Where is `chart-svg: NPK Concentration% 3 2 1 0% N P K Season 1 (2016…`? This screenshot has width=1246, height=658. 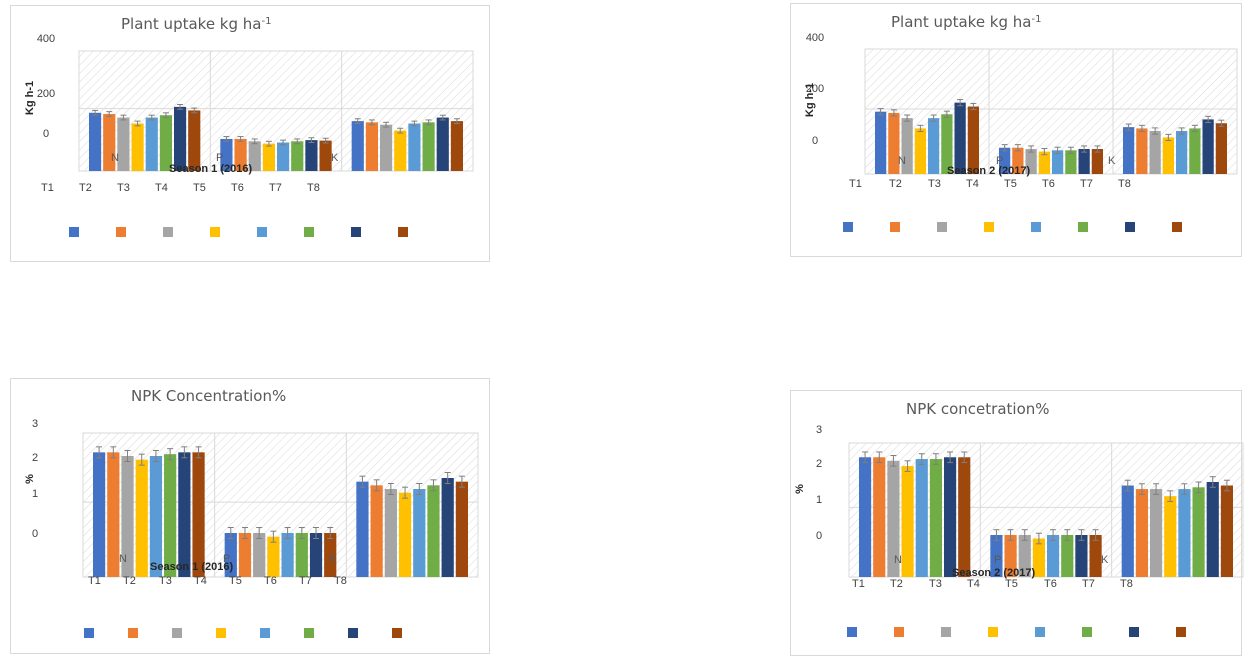 chart-svg: NPK Concentration% 3 2 1 0% N P K Season 1 (2016… is located at coordinates (251, 512).